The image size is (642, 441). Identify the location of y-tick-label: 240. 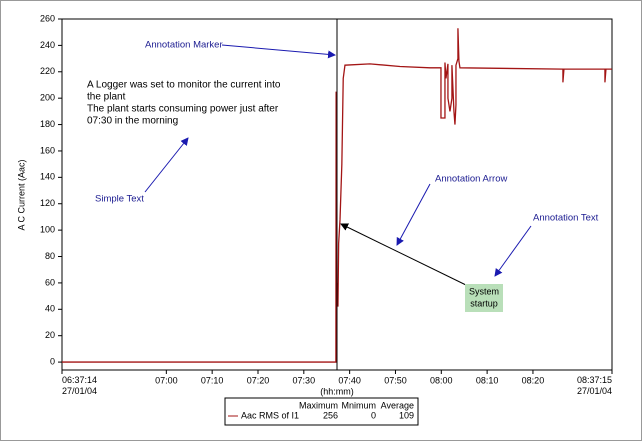
(47, 45).